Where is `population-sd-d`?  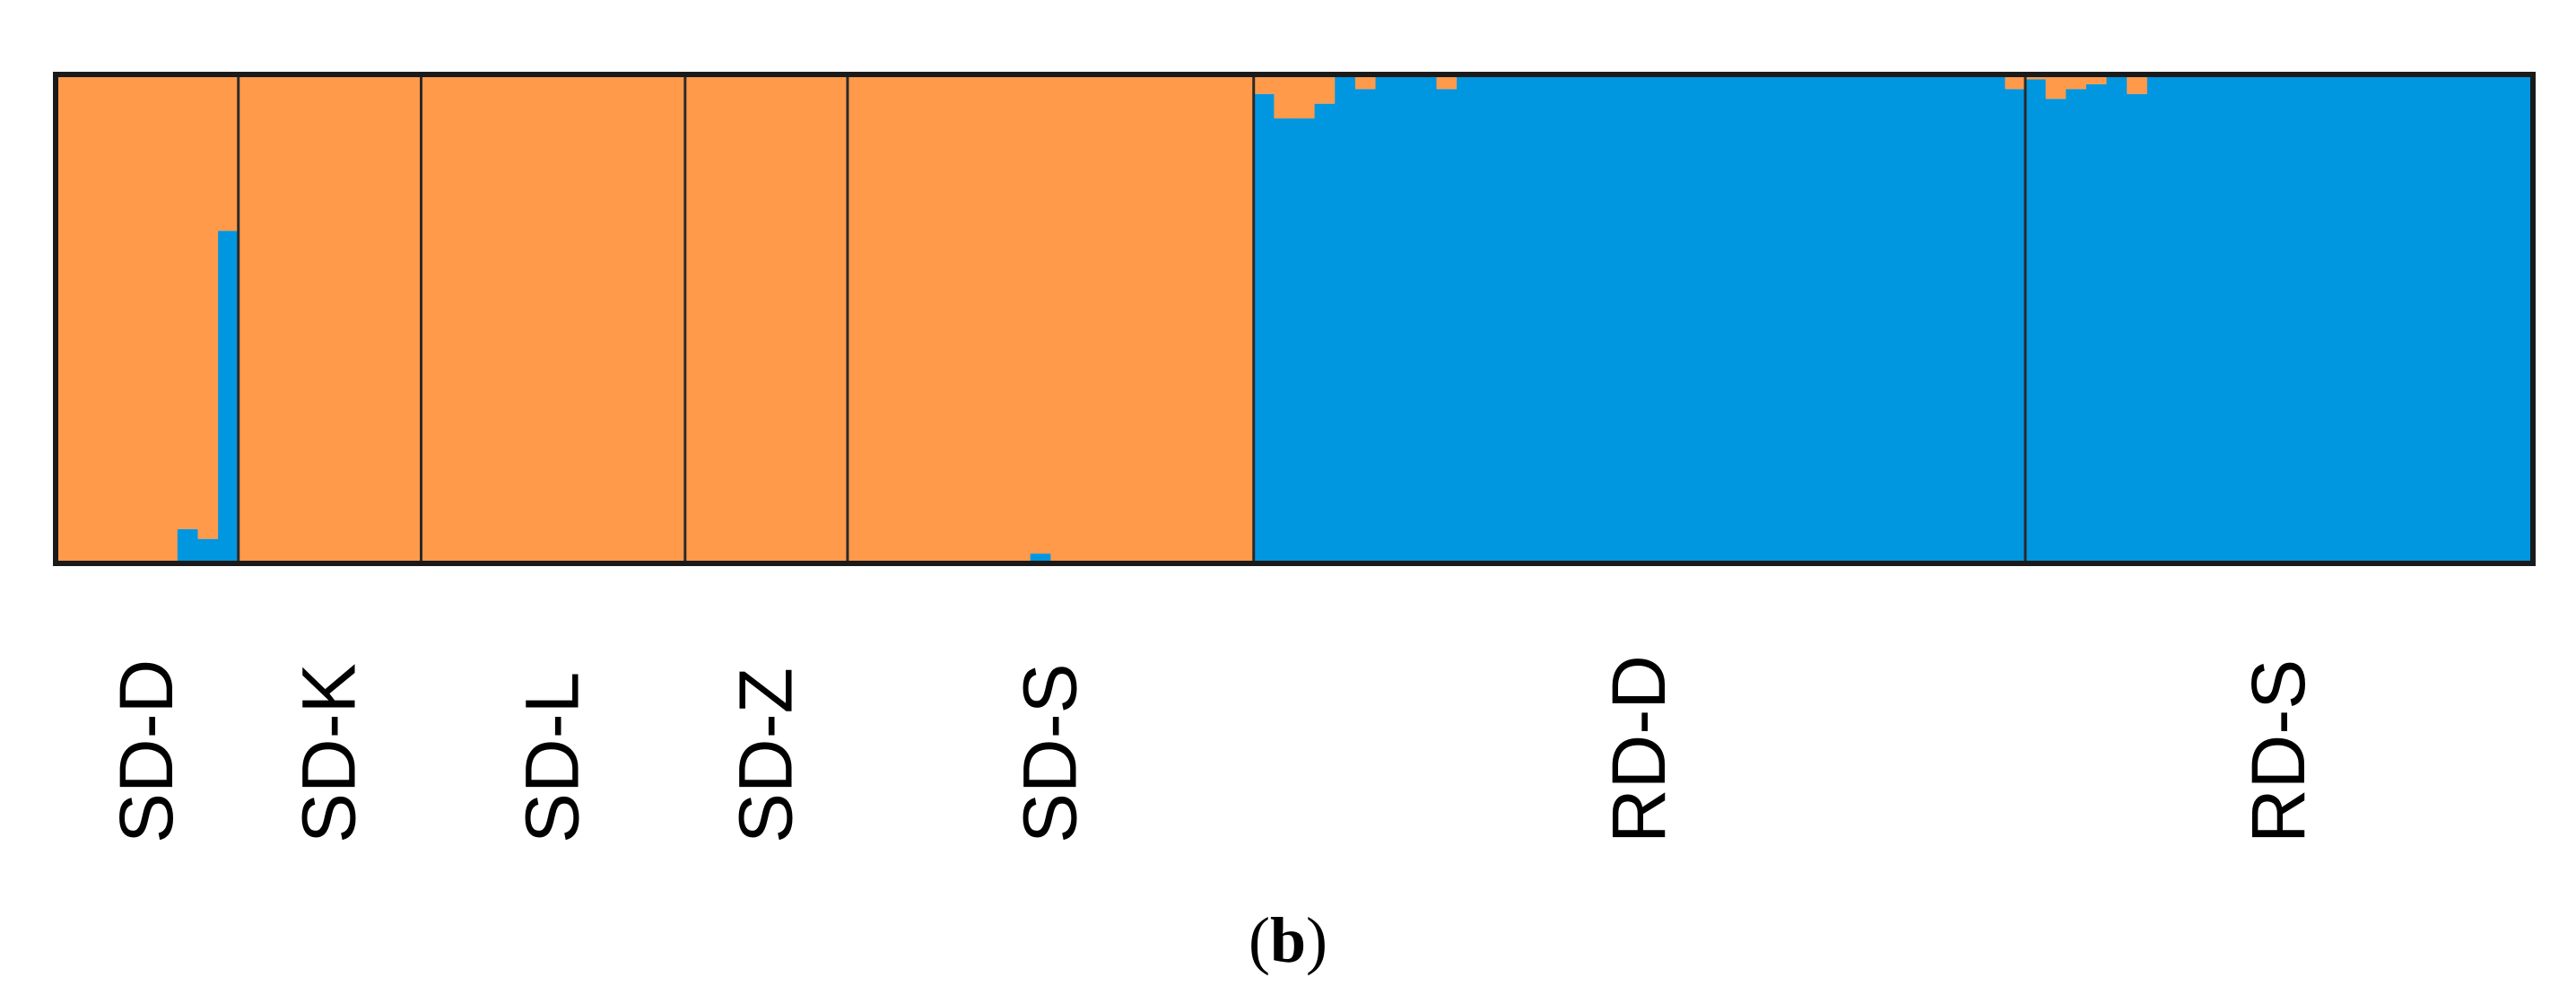
population-sd-d is located at coordinates (147, 318).